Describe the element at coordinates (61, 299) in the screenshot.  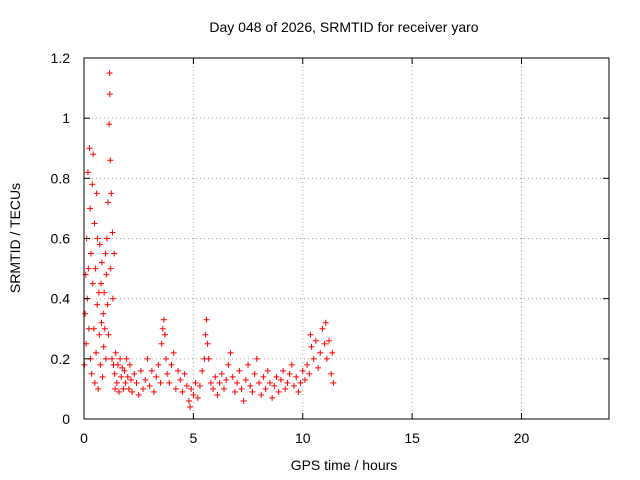
I see `y-tick-label: 0.4` at that location.